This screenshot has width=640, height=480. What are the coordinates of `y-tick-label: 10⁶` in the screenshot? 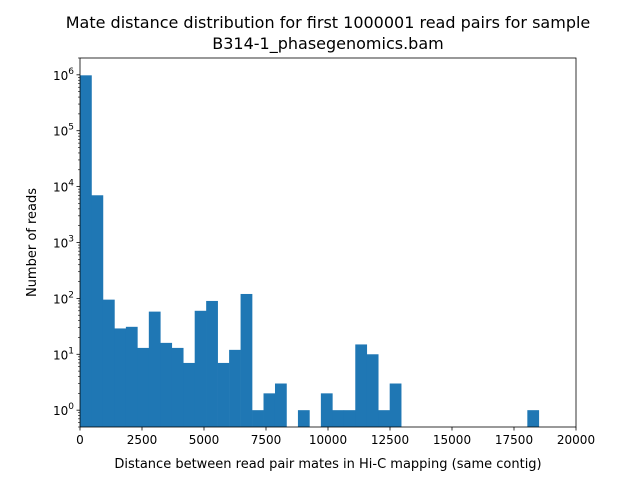 It's located at (63, 75).